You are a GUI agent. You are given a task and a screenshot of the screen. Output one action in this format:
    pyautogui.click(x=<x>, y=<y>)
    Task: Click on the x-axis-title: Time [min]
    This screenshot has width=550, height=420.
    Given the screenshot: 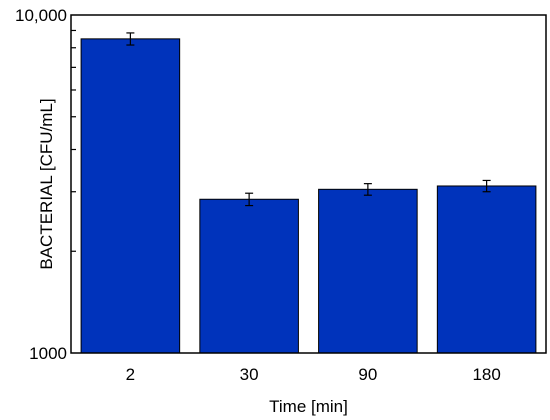 What is the action you would take?
    pyautogui.click(x=308, y=406)
    